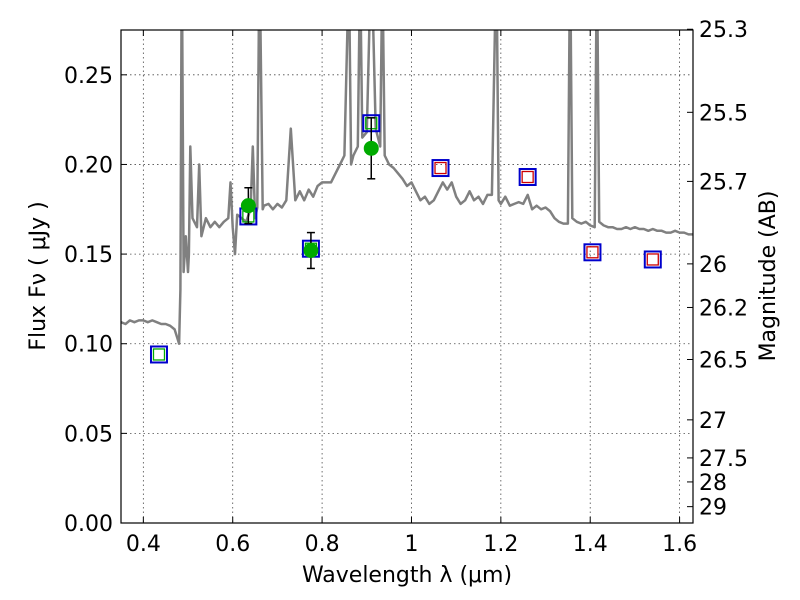 This screenshot has height=600, width=800. I want to click on y-axis-label: Flux Fν ( μJy ), so click(38, 275).